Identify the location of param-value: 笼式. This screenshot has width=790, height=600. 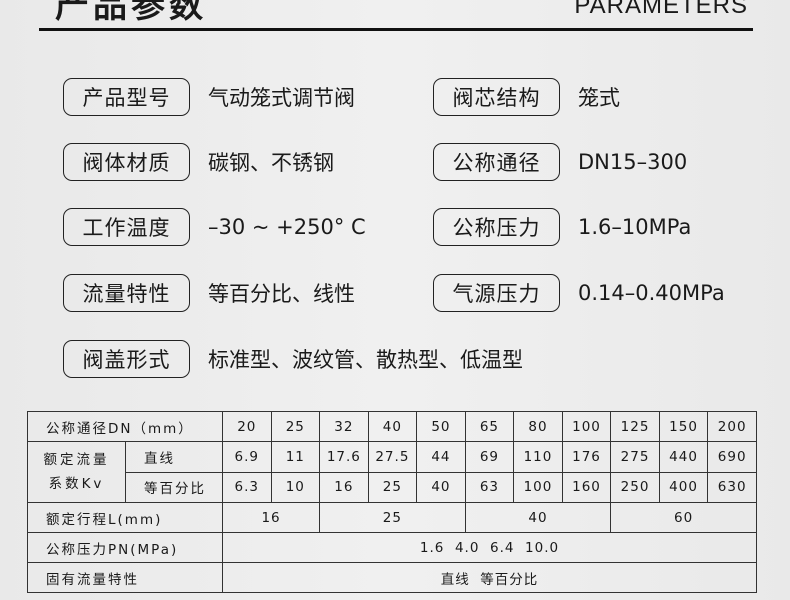
(599, 98).